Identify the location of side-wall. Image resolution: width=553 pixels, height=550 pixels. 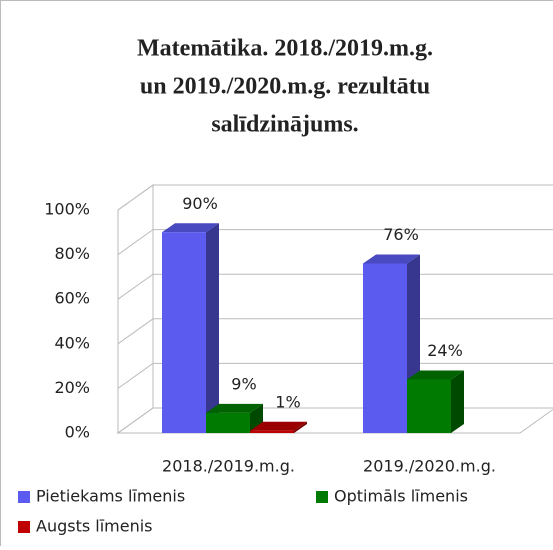
(135, 309).